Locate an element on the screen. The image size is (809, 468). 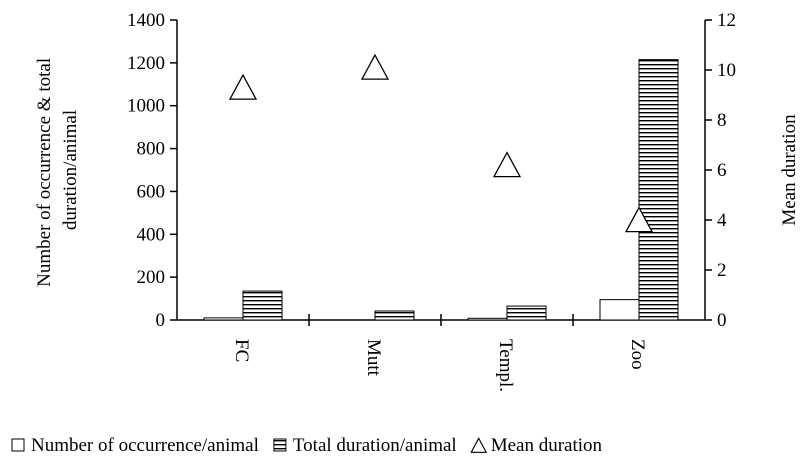
right-tick-label: 0 is located at coordinates (722, 320).